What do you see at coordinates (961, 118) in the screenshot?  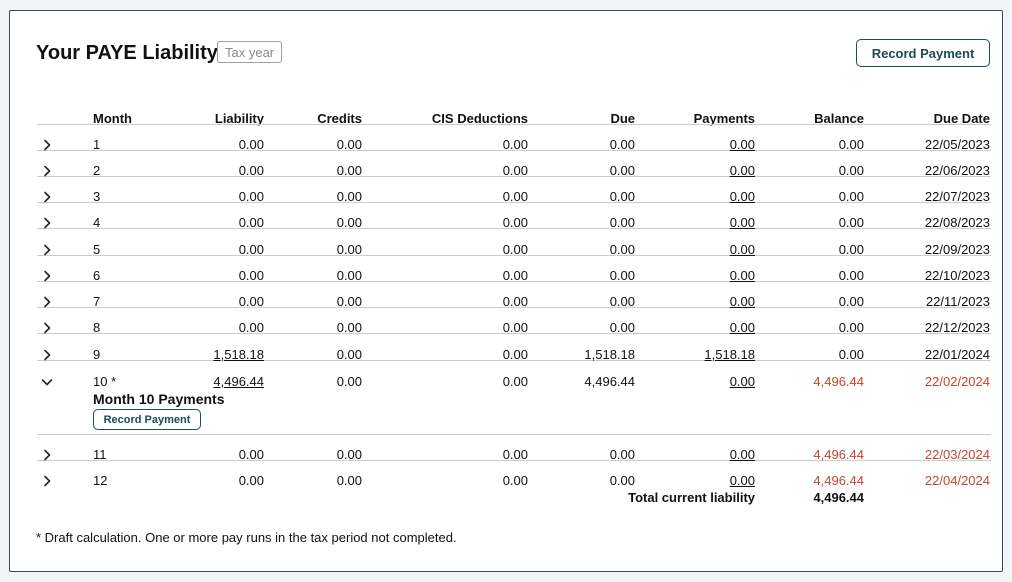 I see `column-header-due-date: Due Date` at bounding box center [961, 118].